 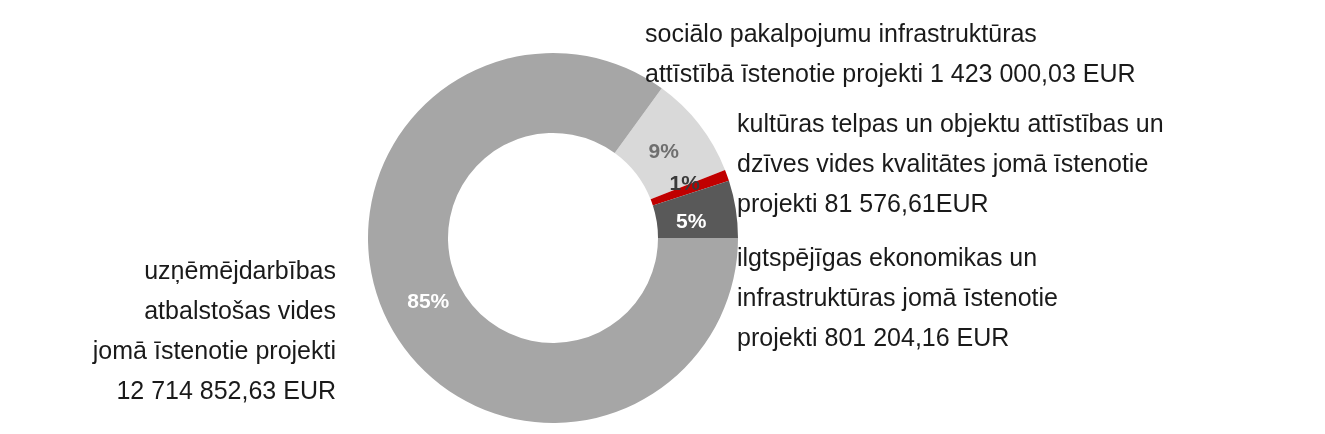 What do you see at coordinates (664, 151) in the screenshot?
I see `data-label: 9%` at bounding box center [664, 151].